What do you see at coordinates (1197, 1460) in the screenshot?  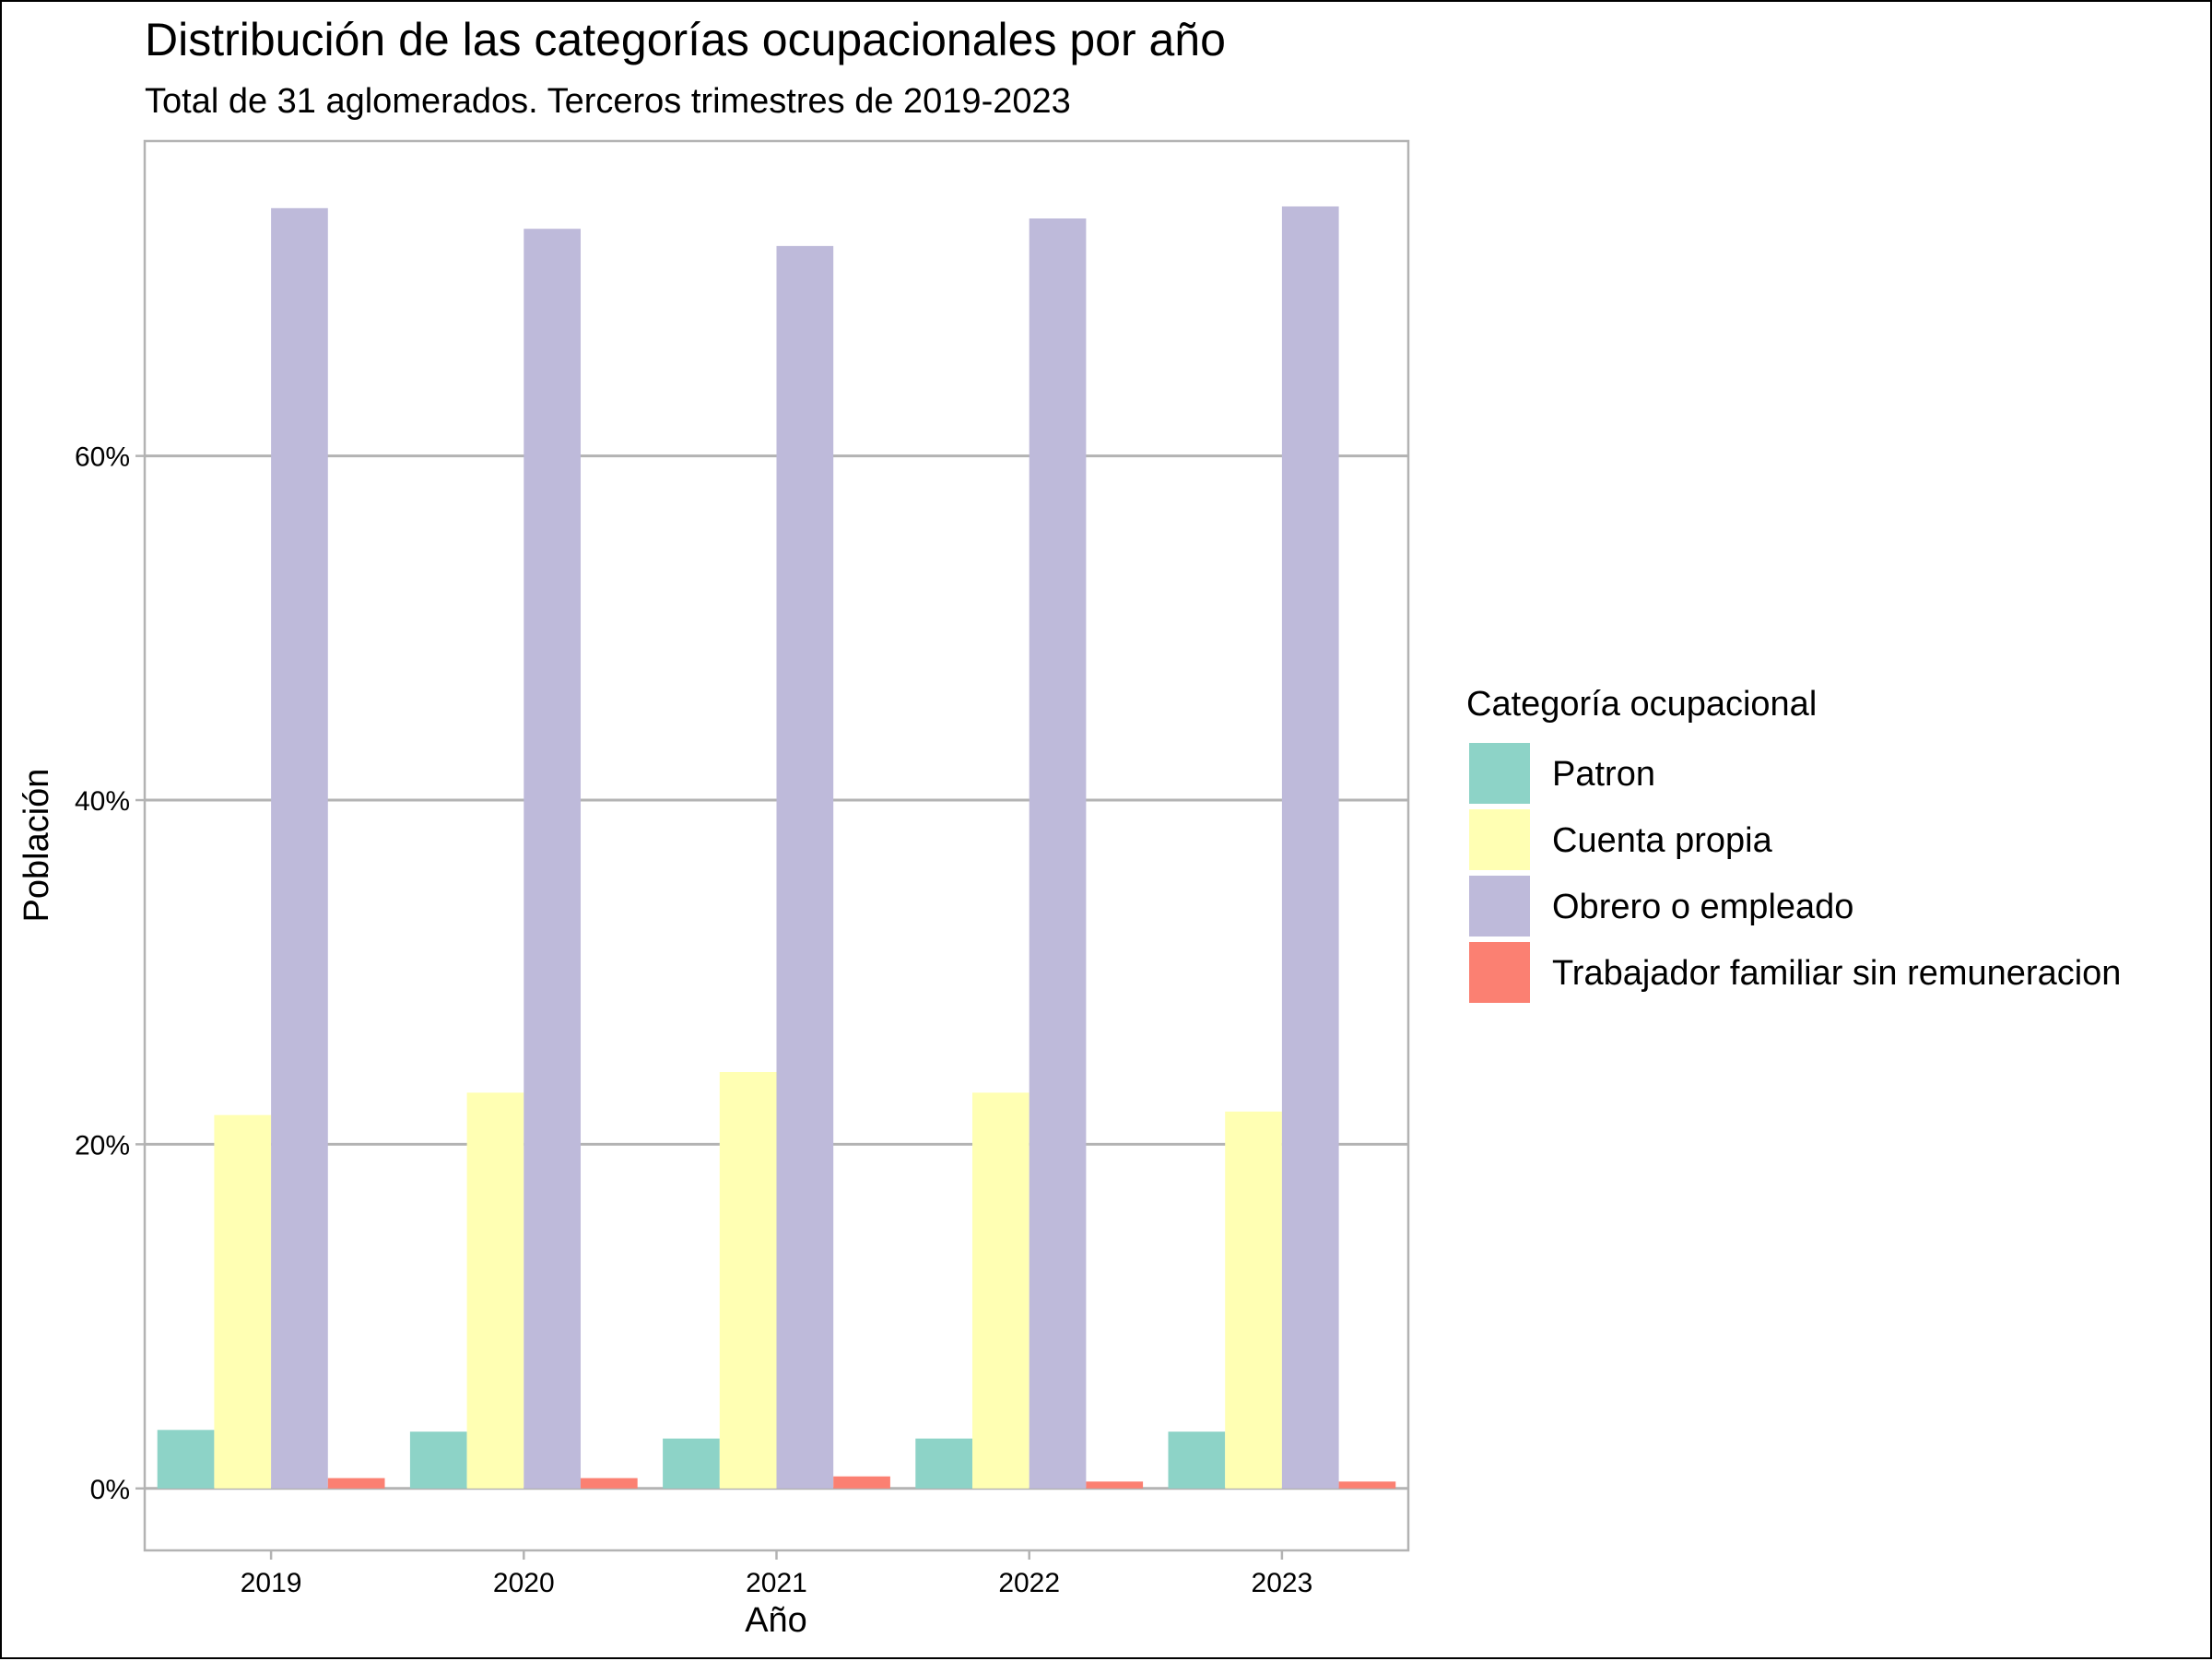 I see `bar-patron-2023` at bounding box center [1197, 1460].